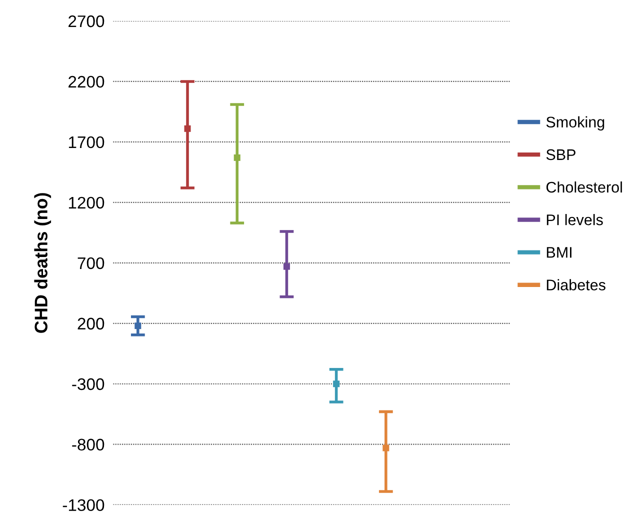 The image size is (639, 512). I want to click on legend-label: BMI, so click(559, 252).